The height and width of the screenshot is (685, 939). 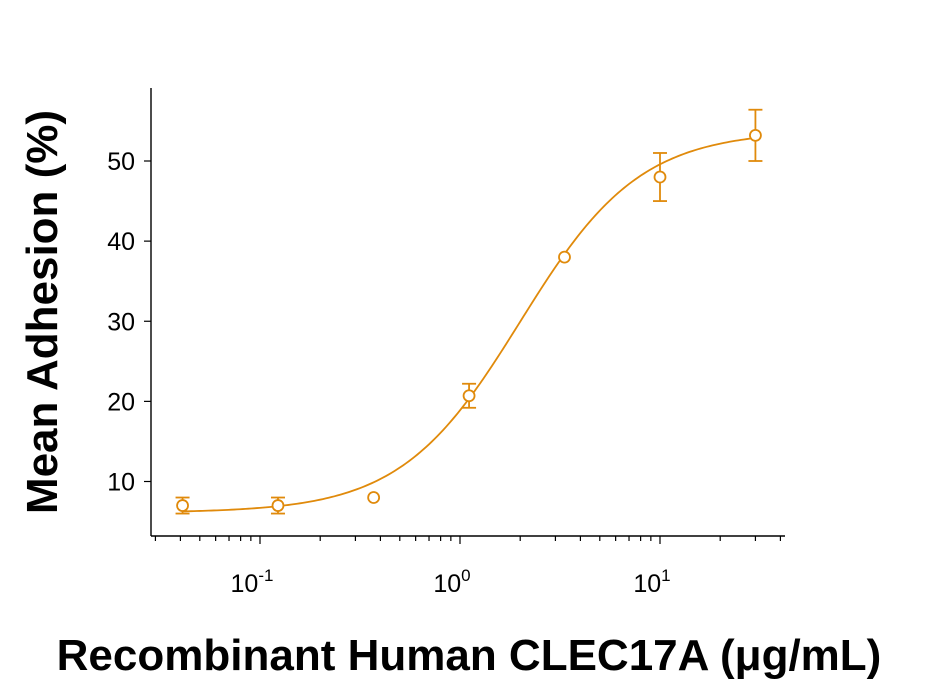 I want to click on y-tick-label: 20, so click(x=121, y=402).